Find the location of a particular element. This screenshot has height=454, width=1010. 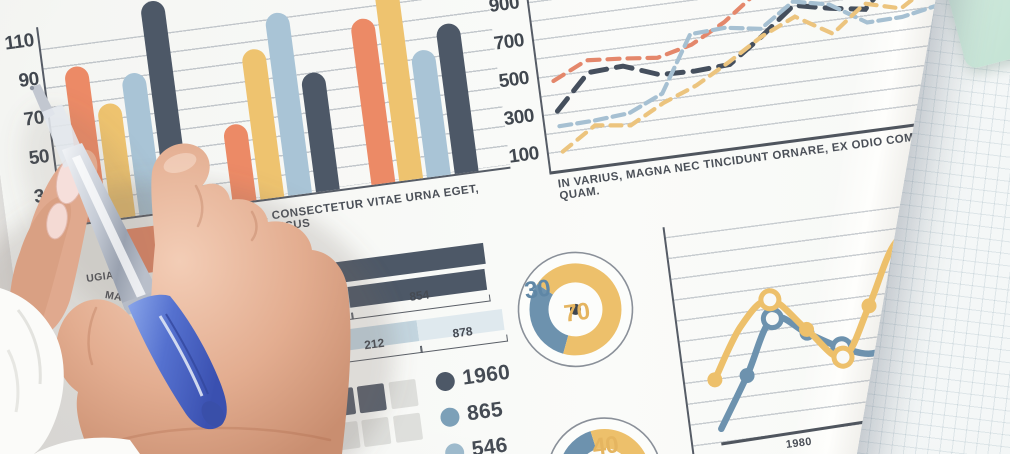

pen-cap-end is located at coordinates (213, 414).